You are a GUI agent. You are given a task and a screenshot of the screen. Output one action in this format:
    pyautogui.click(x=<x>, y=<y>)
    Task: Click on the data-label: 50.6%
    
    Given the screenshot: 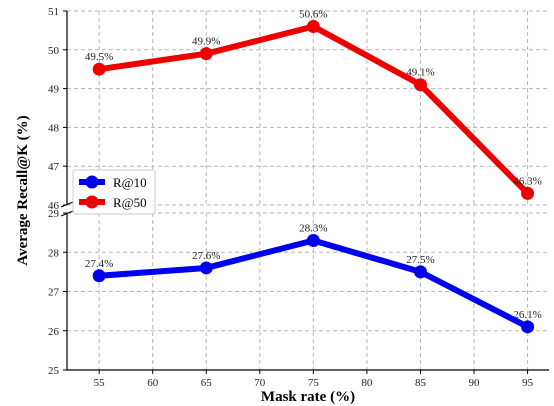 What is the action you would take?
    pyautogui.click(x=313, y=15)
    